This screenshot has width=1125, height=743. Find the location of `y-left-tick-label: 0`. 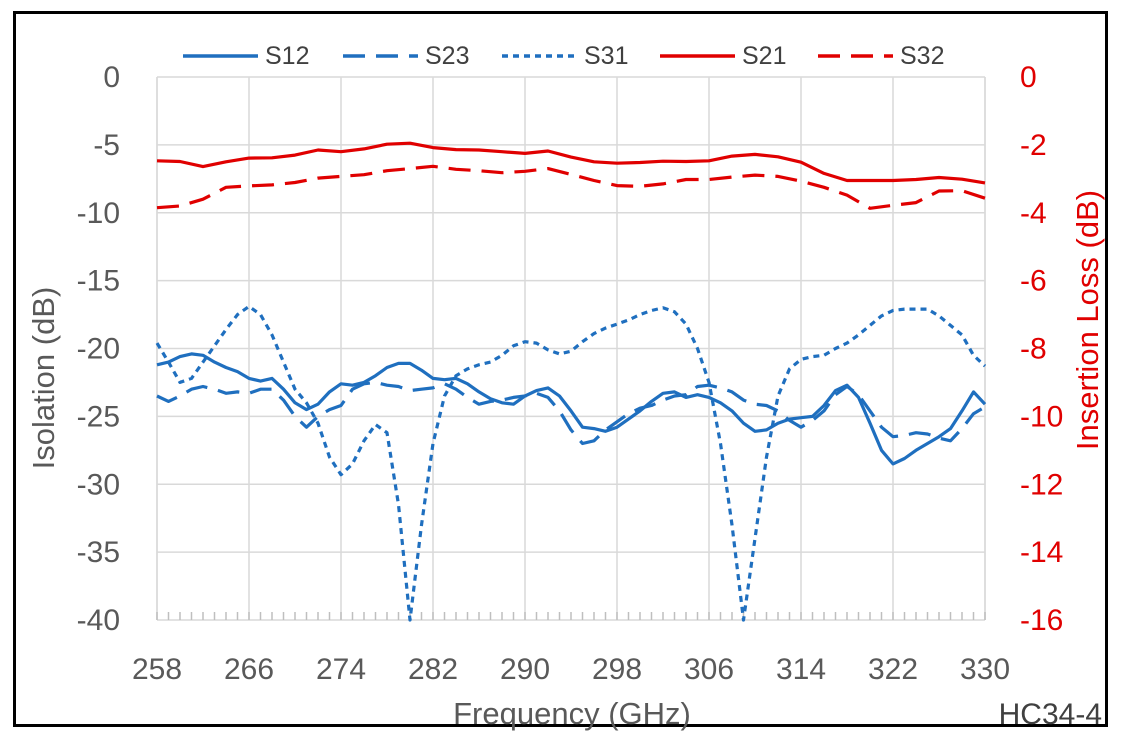

y-left-tick-label: 0 is located at coordinates (111, 77).